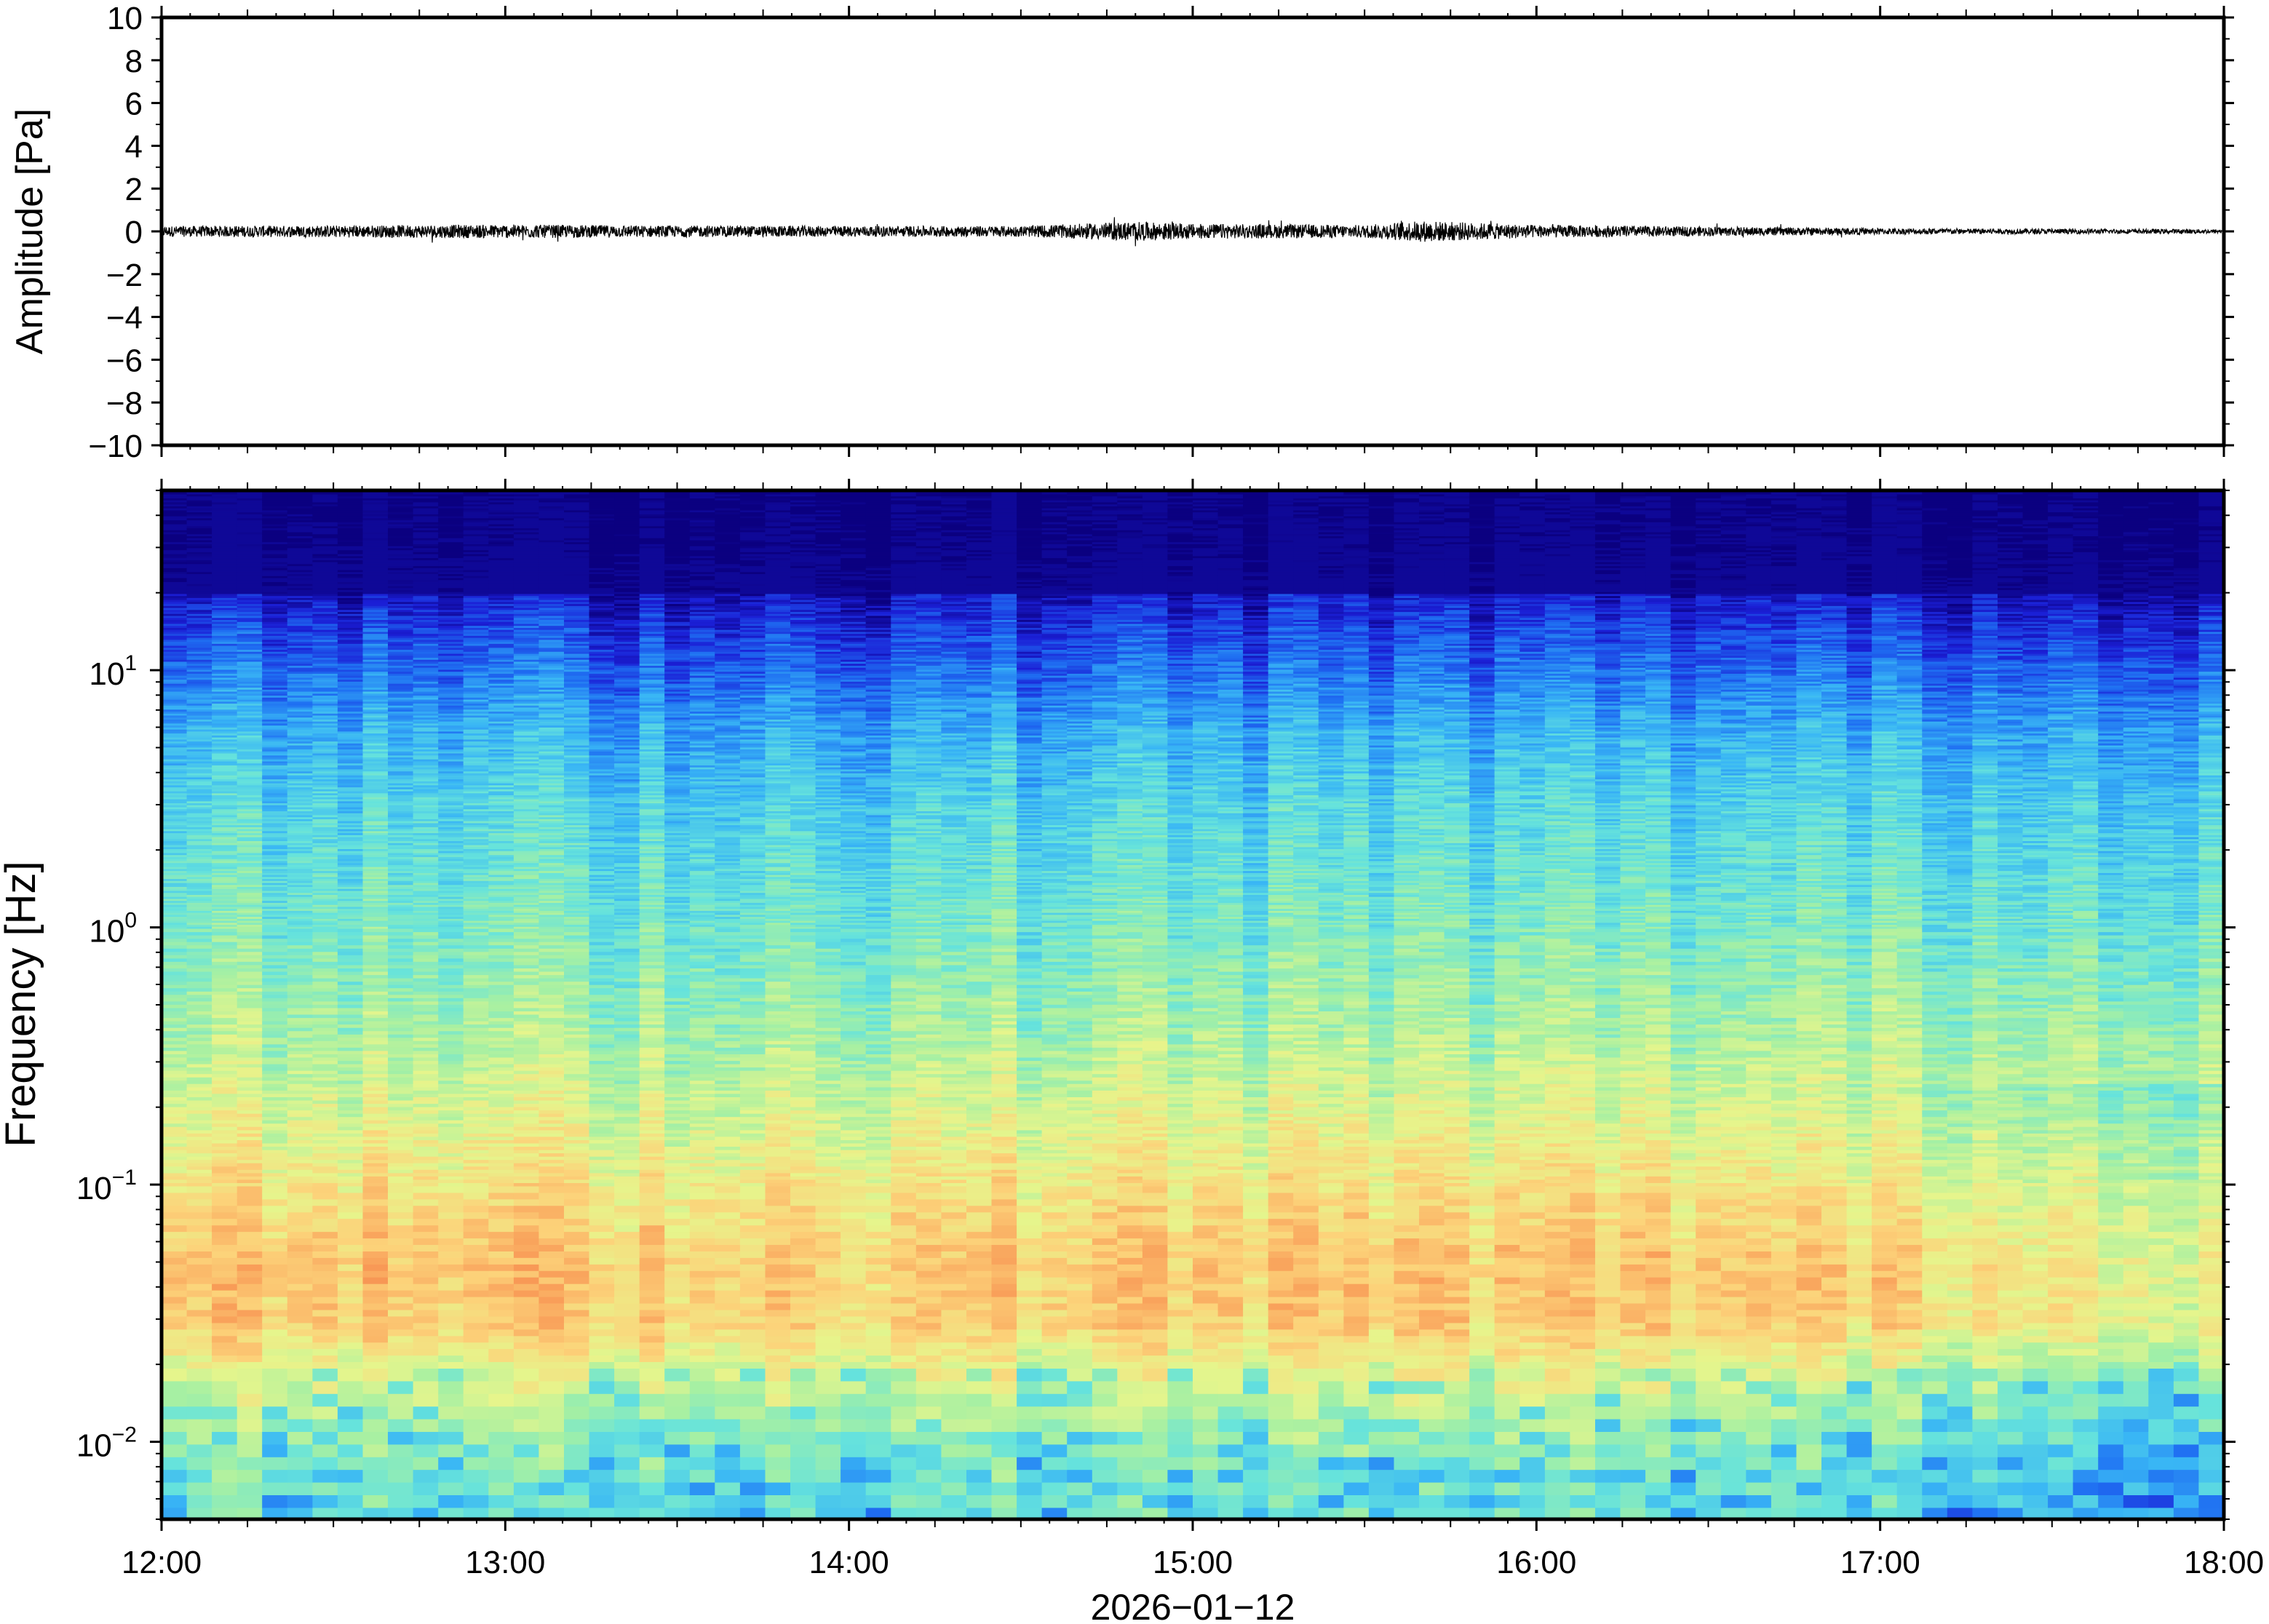 This screenshot has width=2269, height=1624. What do you see at coordinates (30, 231) in the screenshot?
I see `waveform-y-axis-label: Amplitude [Pa]` at bounding box center [30, 231].